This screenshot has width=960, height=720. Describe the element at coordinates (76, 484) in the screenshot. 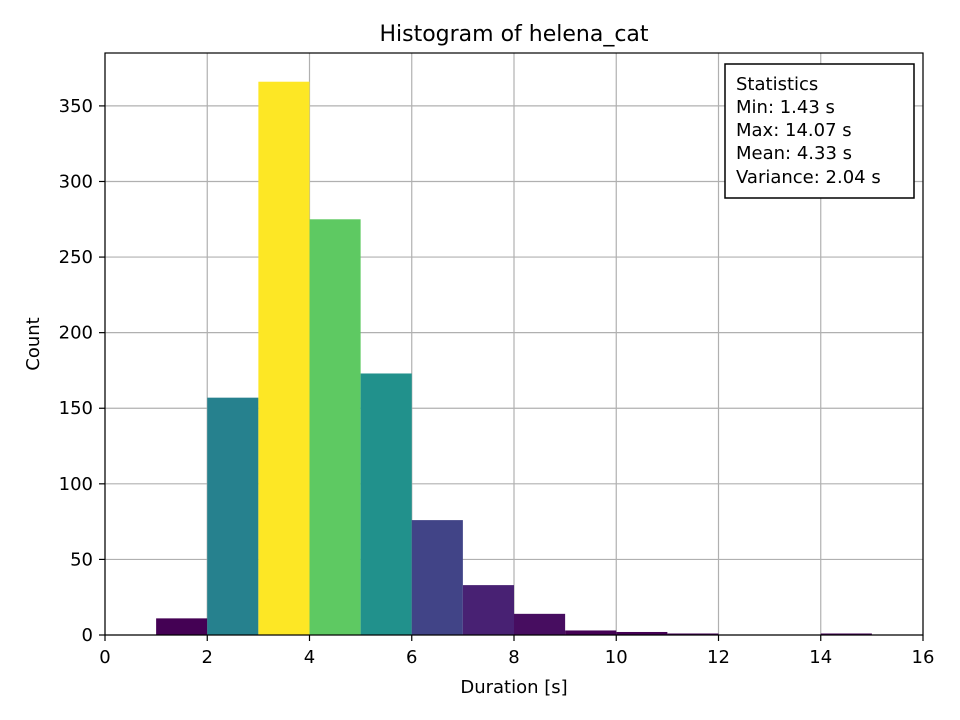

I see `y-tick-label: 100` at that location.